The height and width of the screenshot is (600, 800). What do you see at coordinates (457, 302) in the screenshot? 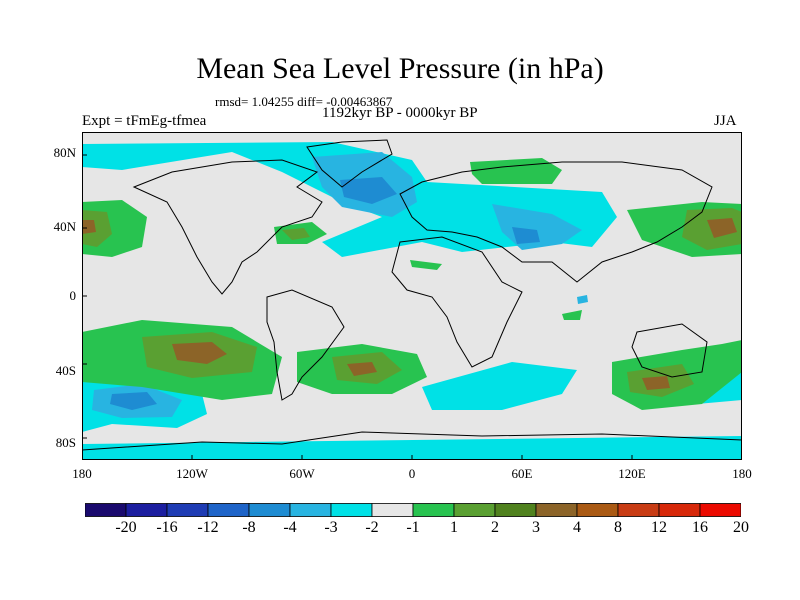
I see `coast-africa` at bounding box center [457, 302].